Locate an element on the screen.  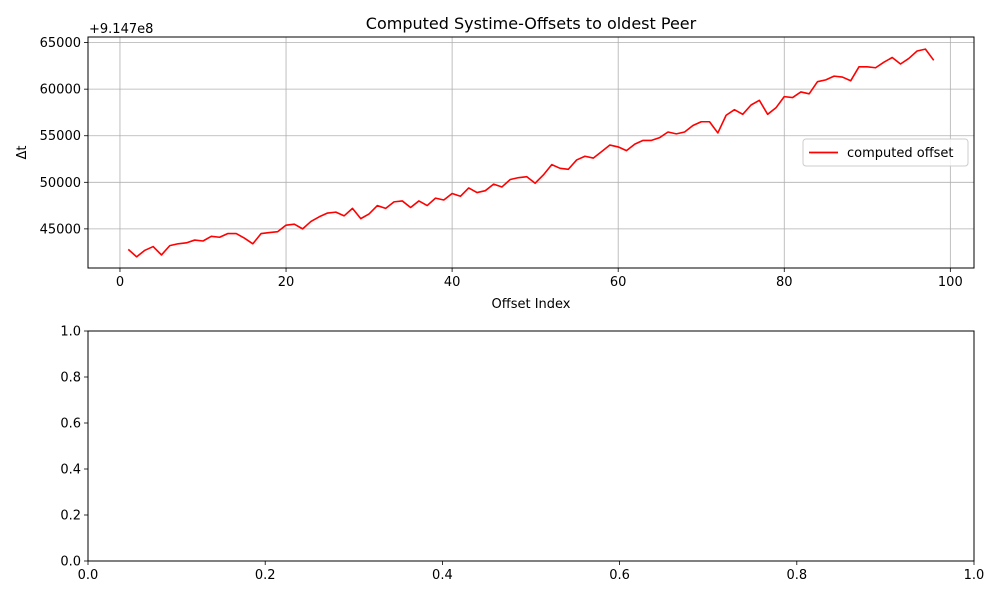
y-tick-label: 0.2 is located at coordinates (70, 516).